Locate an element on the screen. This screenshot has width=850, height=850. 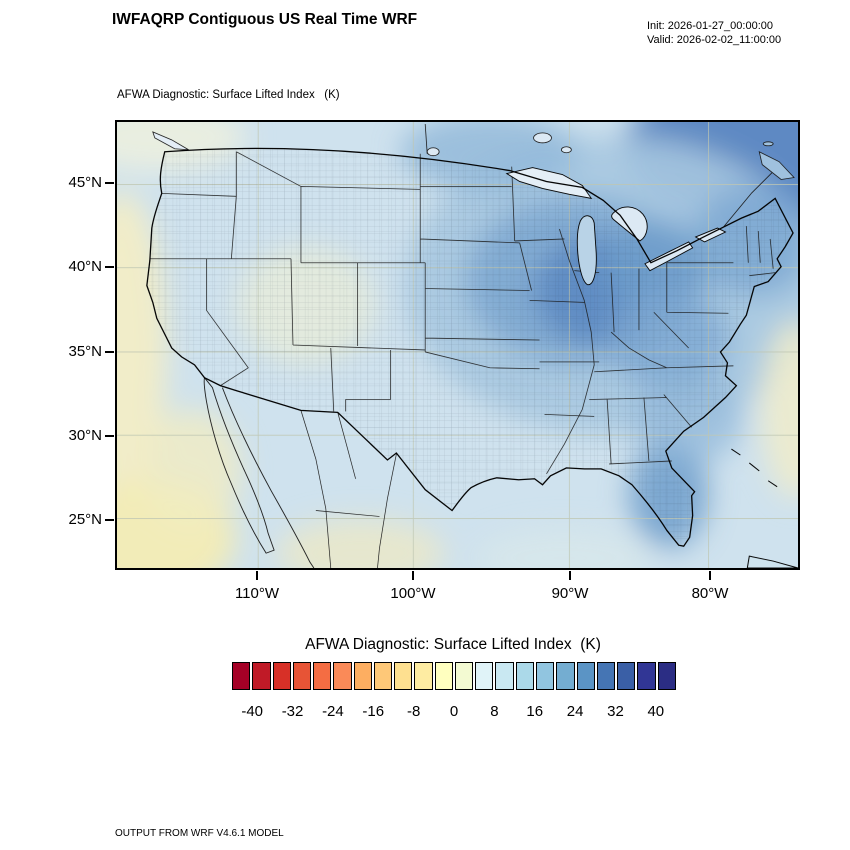
x-axis-label-80w: 80°W is located at coordinates (710, 593).